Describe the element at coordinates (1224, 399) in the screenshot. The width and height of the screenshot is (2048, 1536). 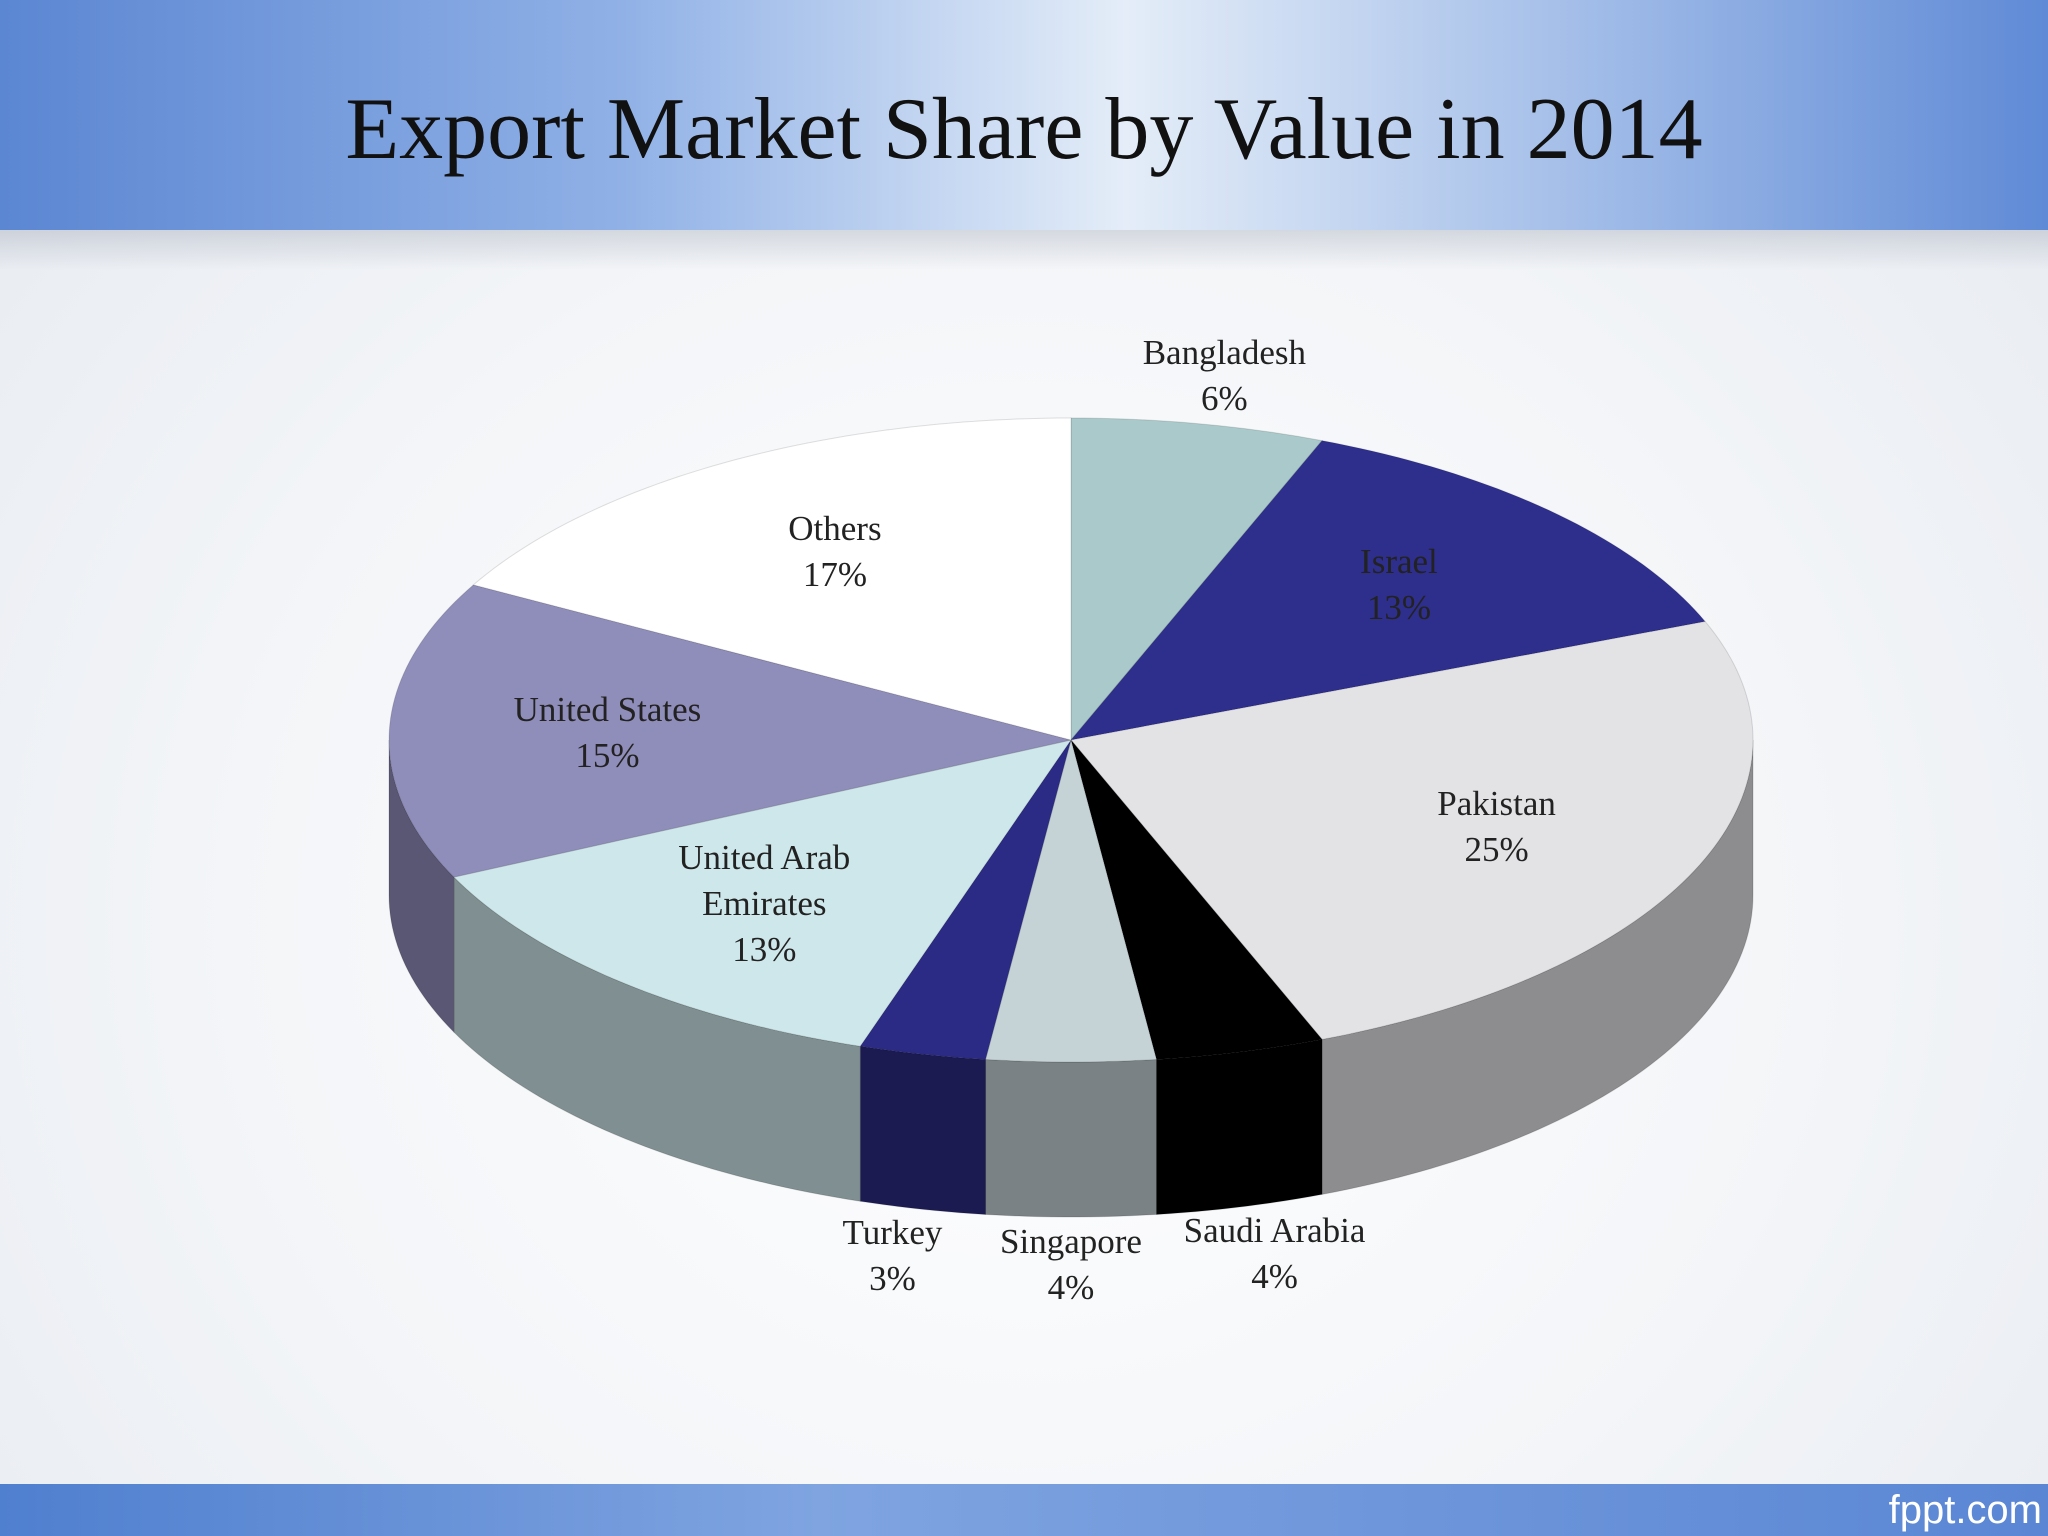
I see `value-label: 6%` at that location.